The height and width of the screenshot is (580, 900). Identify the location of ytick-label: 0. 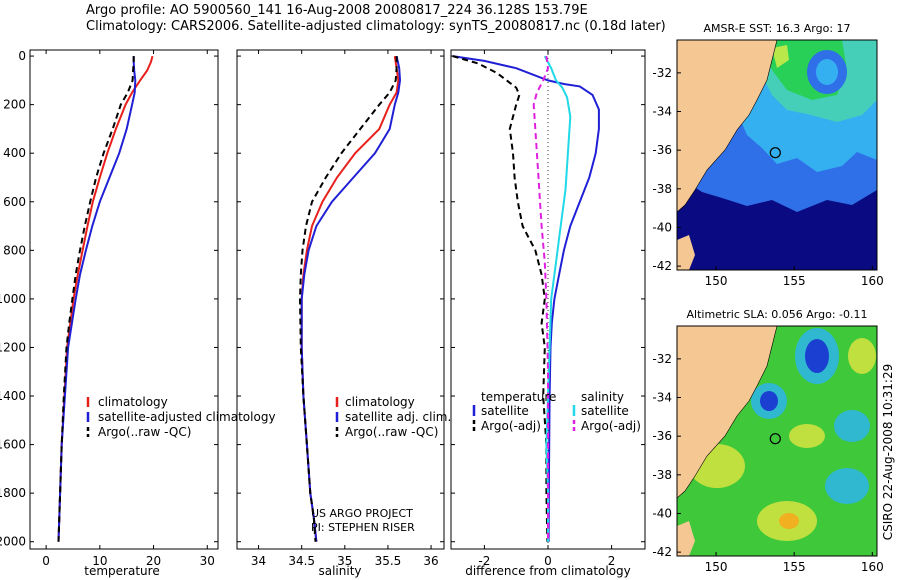
(22, 56).